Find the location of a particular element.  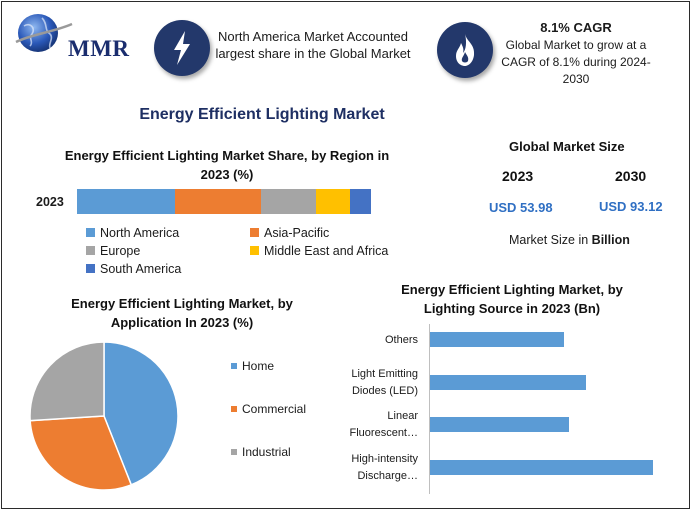

flame-icon is located at coordinates (465, 50).